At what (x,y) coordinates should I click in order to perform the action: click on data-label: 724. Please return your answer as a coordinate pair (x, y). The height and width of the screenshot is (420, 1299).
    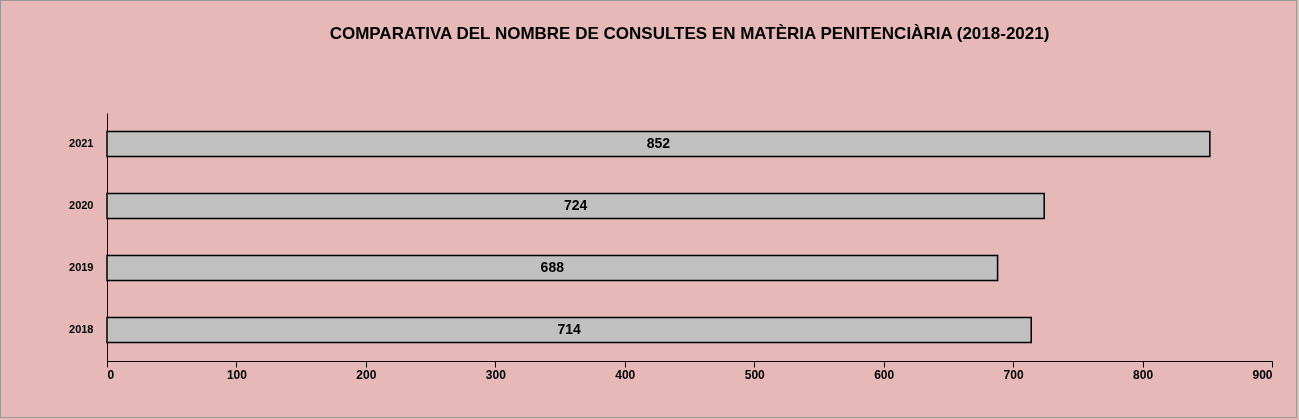
    Looking at the image, I should click on (575, 205).